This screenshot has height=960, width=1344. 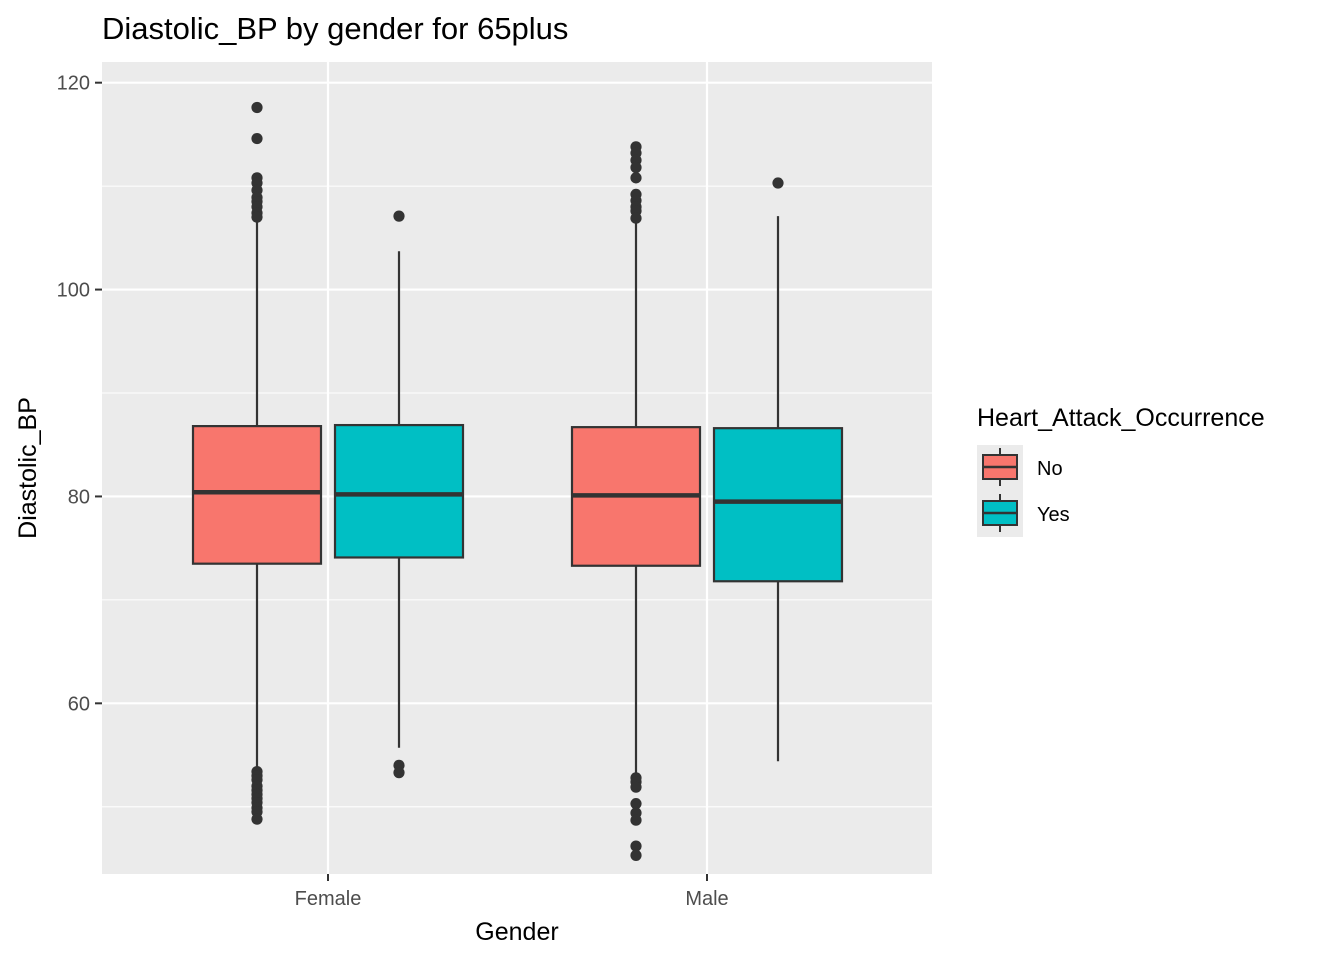 I want to click on legend-label: Yes, so click(x=1053, y=515).